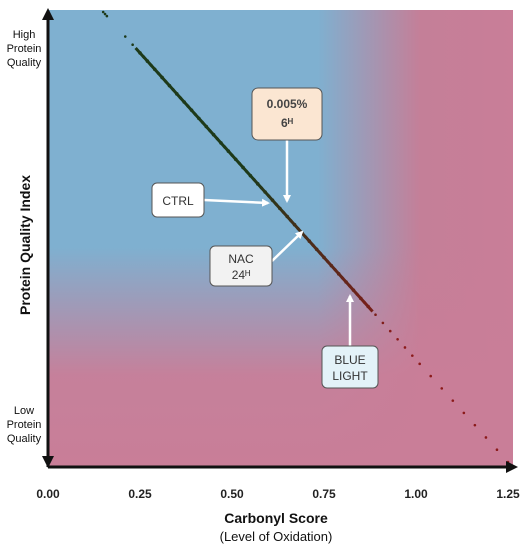 The image size is (524, 550). I want to click on annotation-blue-line2: LIGHT, so click(350, 376).